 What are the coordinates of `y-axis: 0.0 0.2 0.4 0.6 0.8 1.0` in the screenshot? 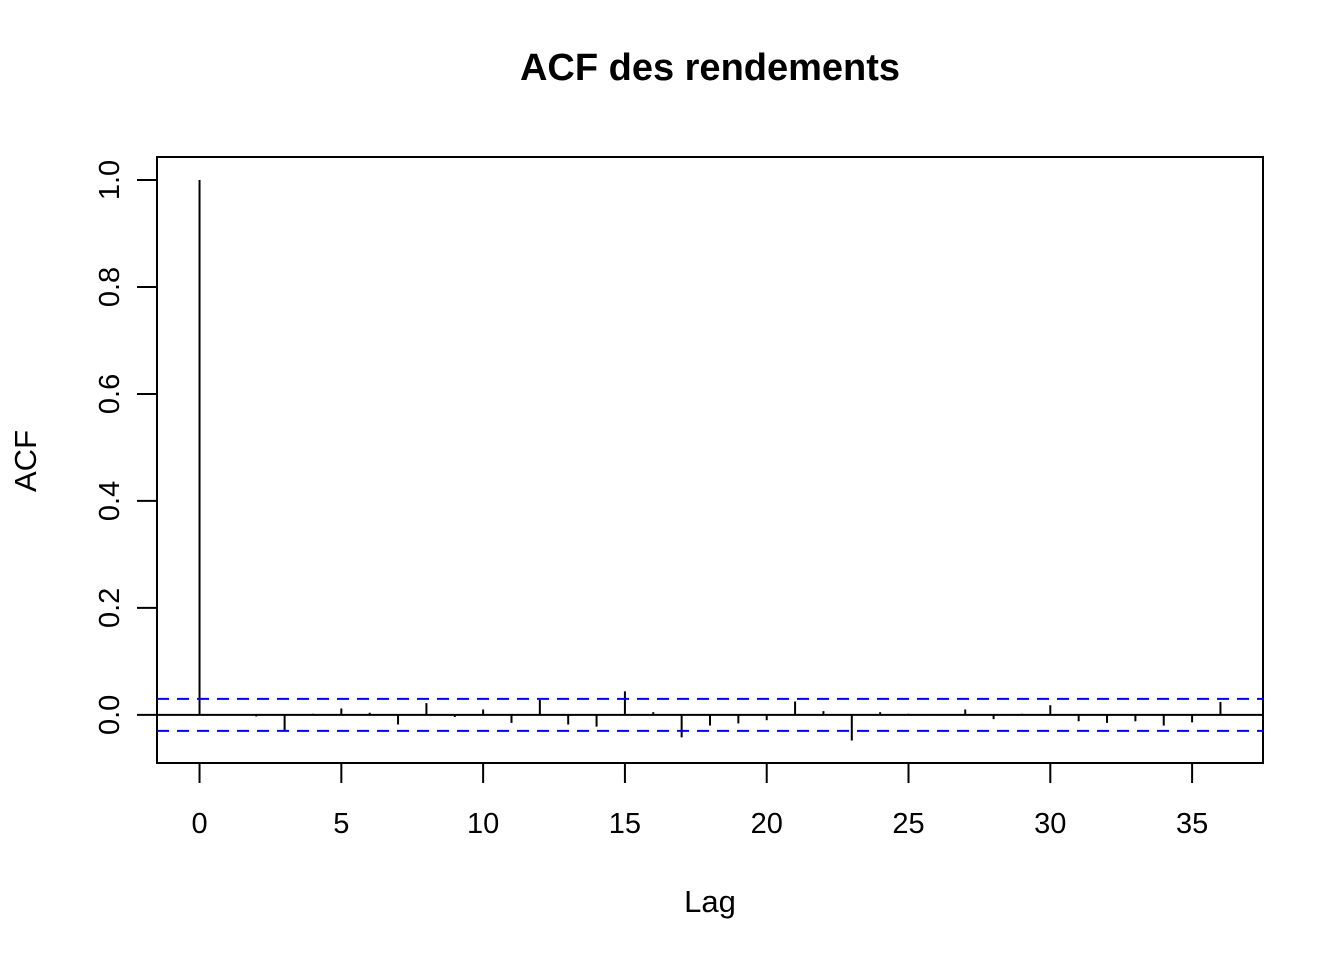 It's located at (126, 447).